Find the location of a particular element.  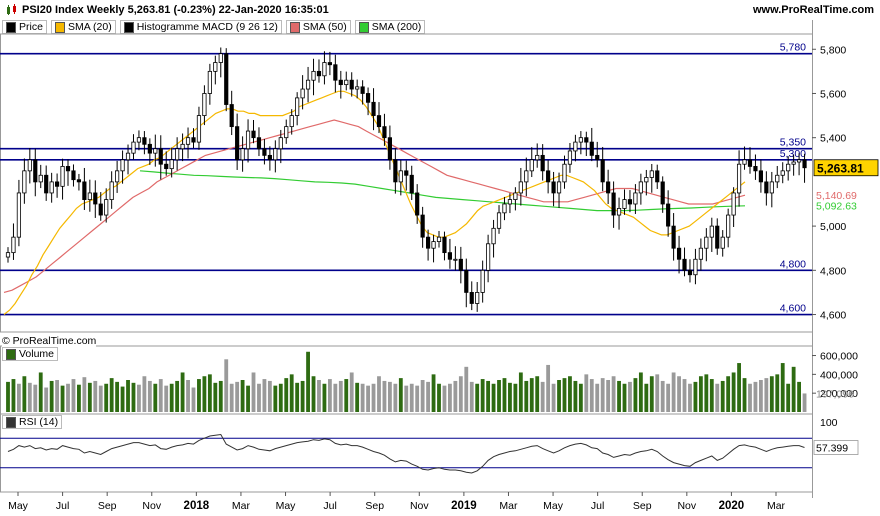

volume-label: Volume is located at coordinates (37, 354).